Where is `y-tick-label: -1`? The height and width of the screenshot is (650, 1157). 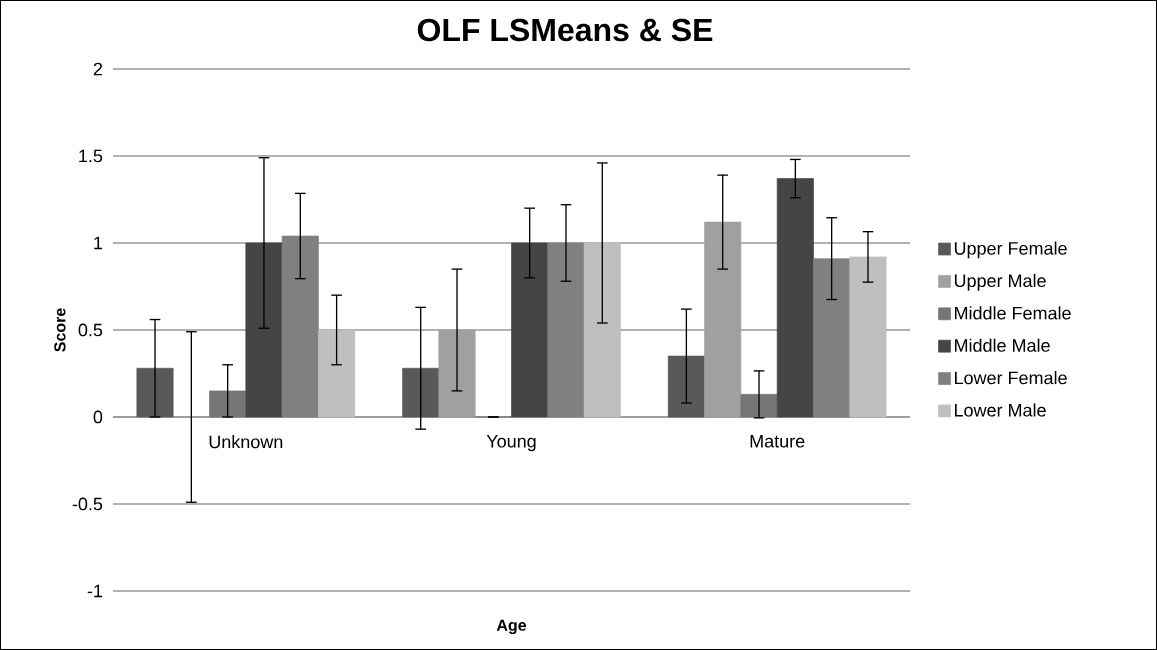
y-tick-label: -1 is located at coordinates (95, 591).